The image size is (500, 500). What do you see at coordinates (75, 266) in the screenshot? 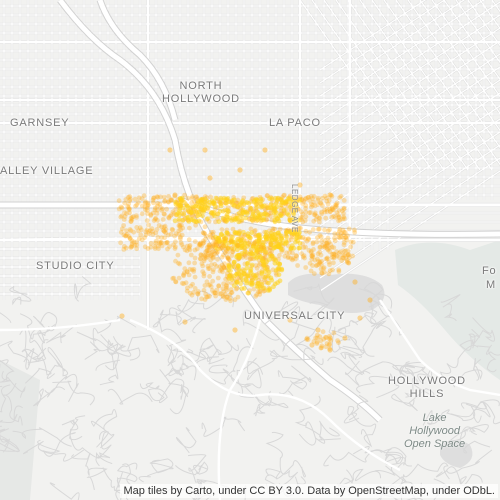
I see `label-studio-city: STUDIO CITY` at bounding box center [75, 266].